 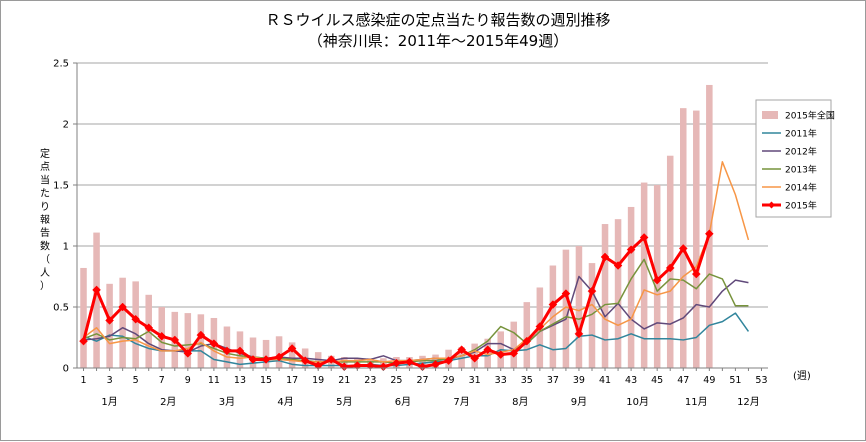 I want to click on x-tick-label: 47, so click(x=683, y=380).